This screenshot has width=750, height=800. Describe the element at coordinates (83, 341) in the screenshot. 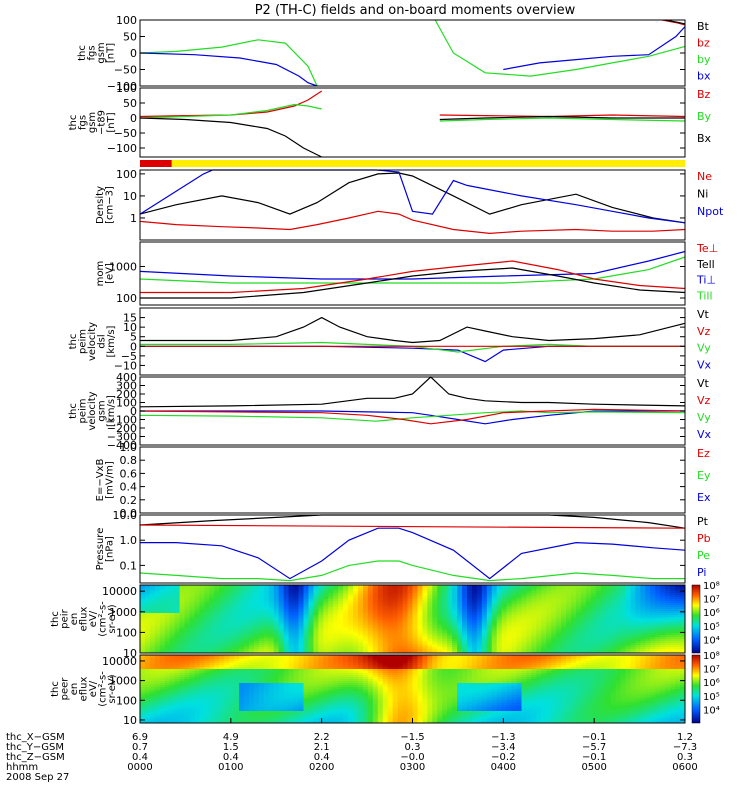

I see `y-axis-label: peim` at that location.